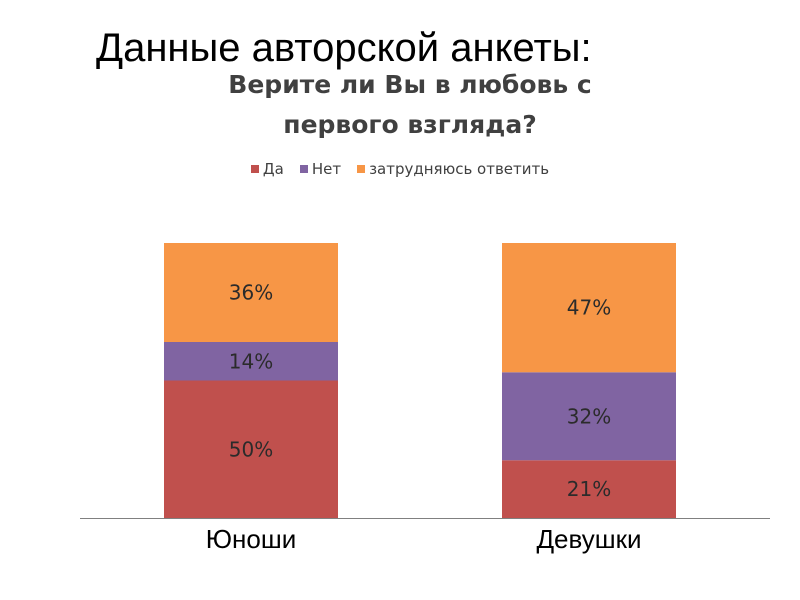  I want to click on data-label-1-0: 21%, so click(589, 489).